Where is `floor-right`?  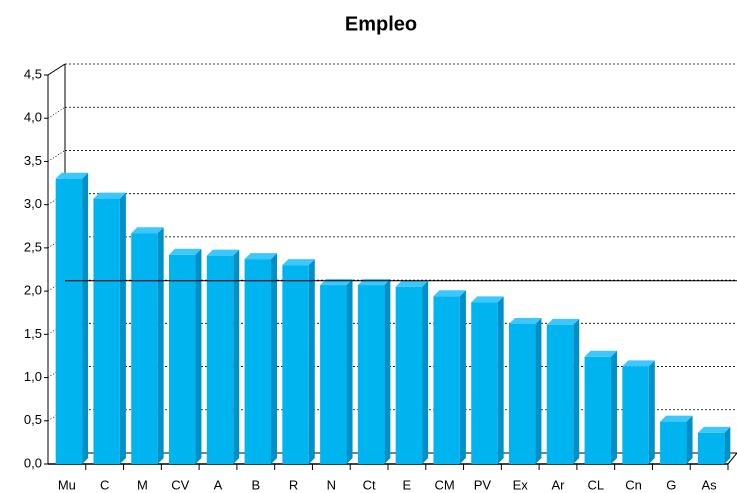
floor-right is located at coordinates (732, 458).